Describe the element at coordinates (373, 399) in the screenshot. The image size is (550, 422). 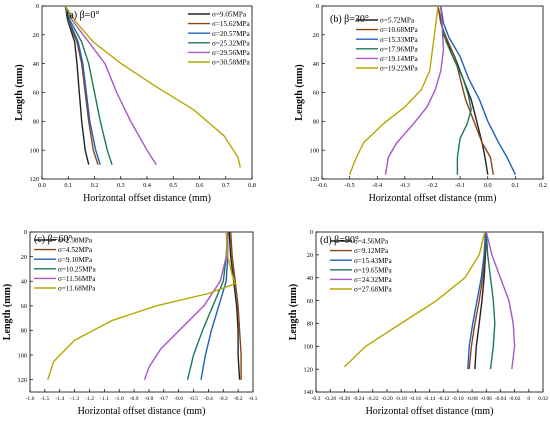
I see `x-tick-label: -0.22` at that location.